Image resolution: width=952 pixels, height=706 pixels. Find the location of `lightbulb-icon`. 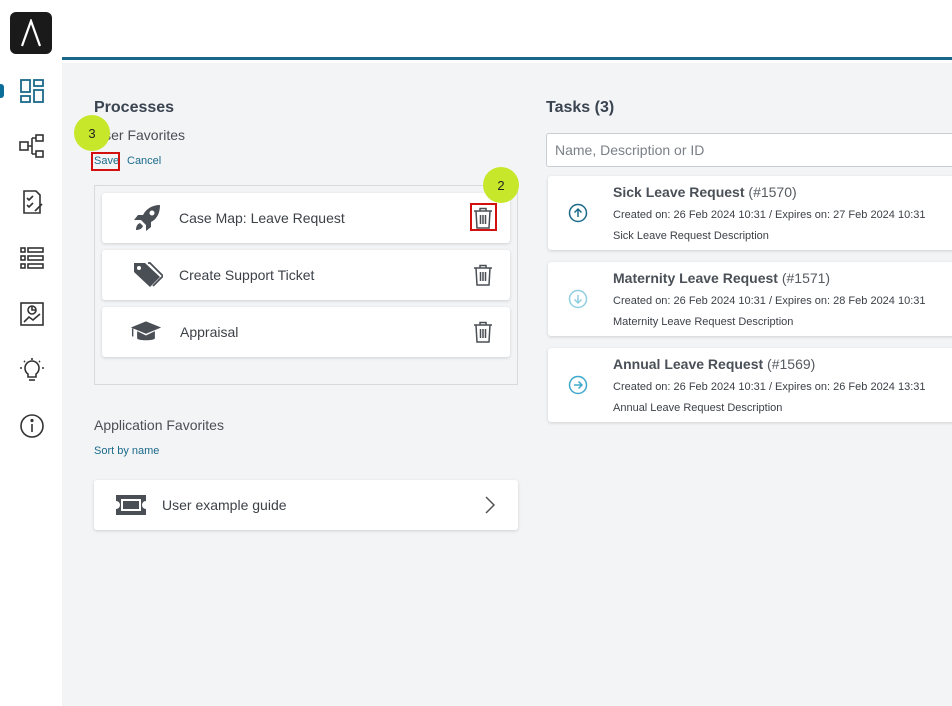

lightbulb-icon is located at coordinates (32, 370).